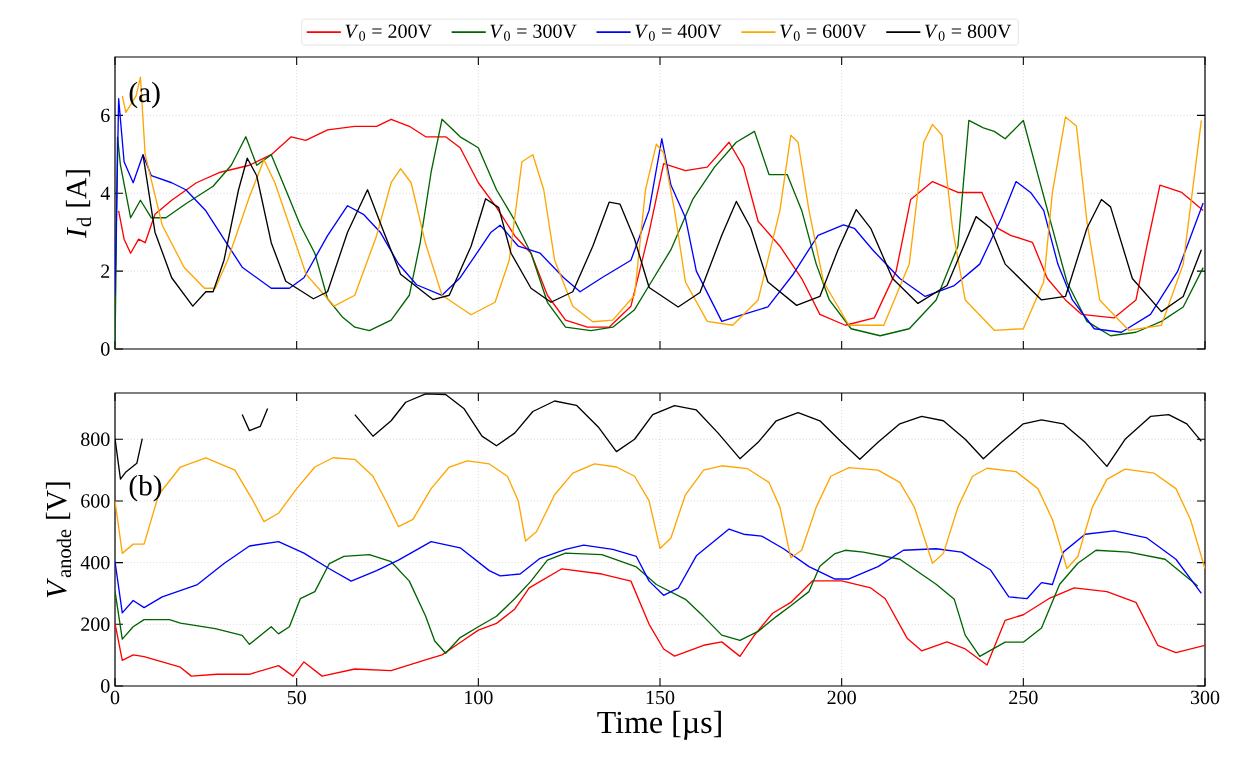 The image size is (1239, 774). Describe the element at coordinates (58, 540) in the screenshot. I see `y-axis-title: V$_{anode}$ [V]` at that location.